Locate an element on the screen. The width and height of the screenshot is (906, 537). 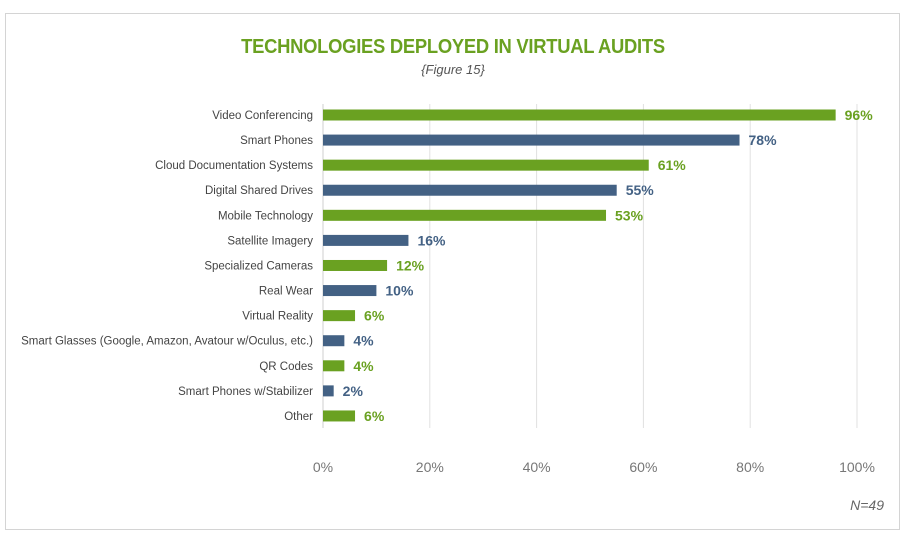
value-label: 55% is located at coordinates (640, 190).